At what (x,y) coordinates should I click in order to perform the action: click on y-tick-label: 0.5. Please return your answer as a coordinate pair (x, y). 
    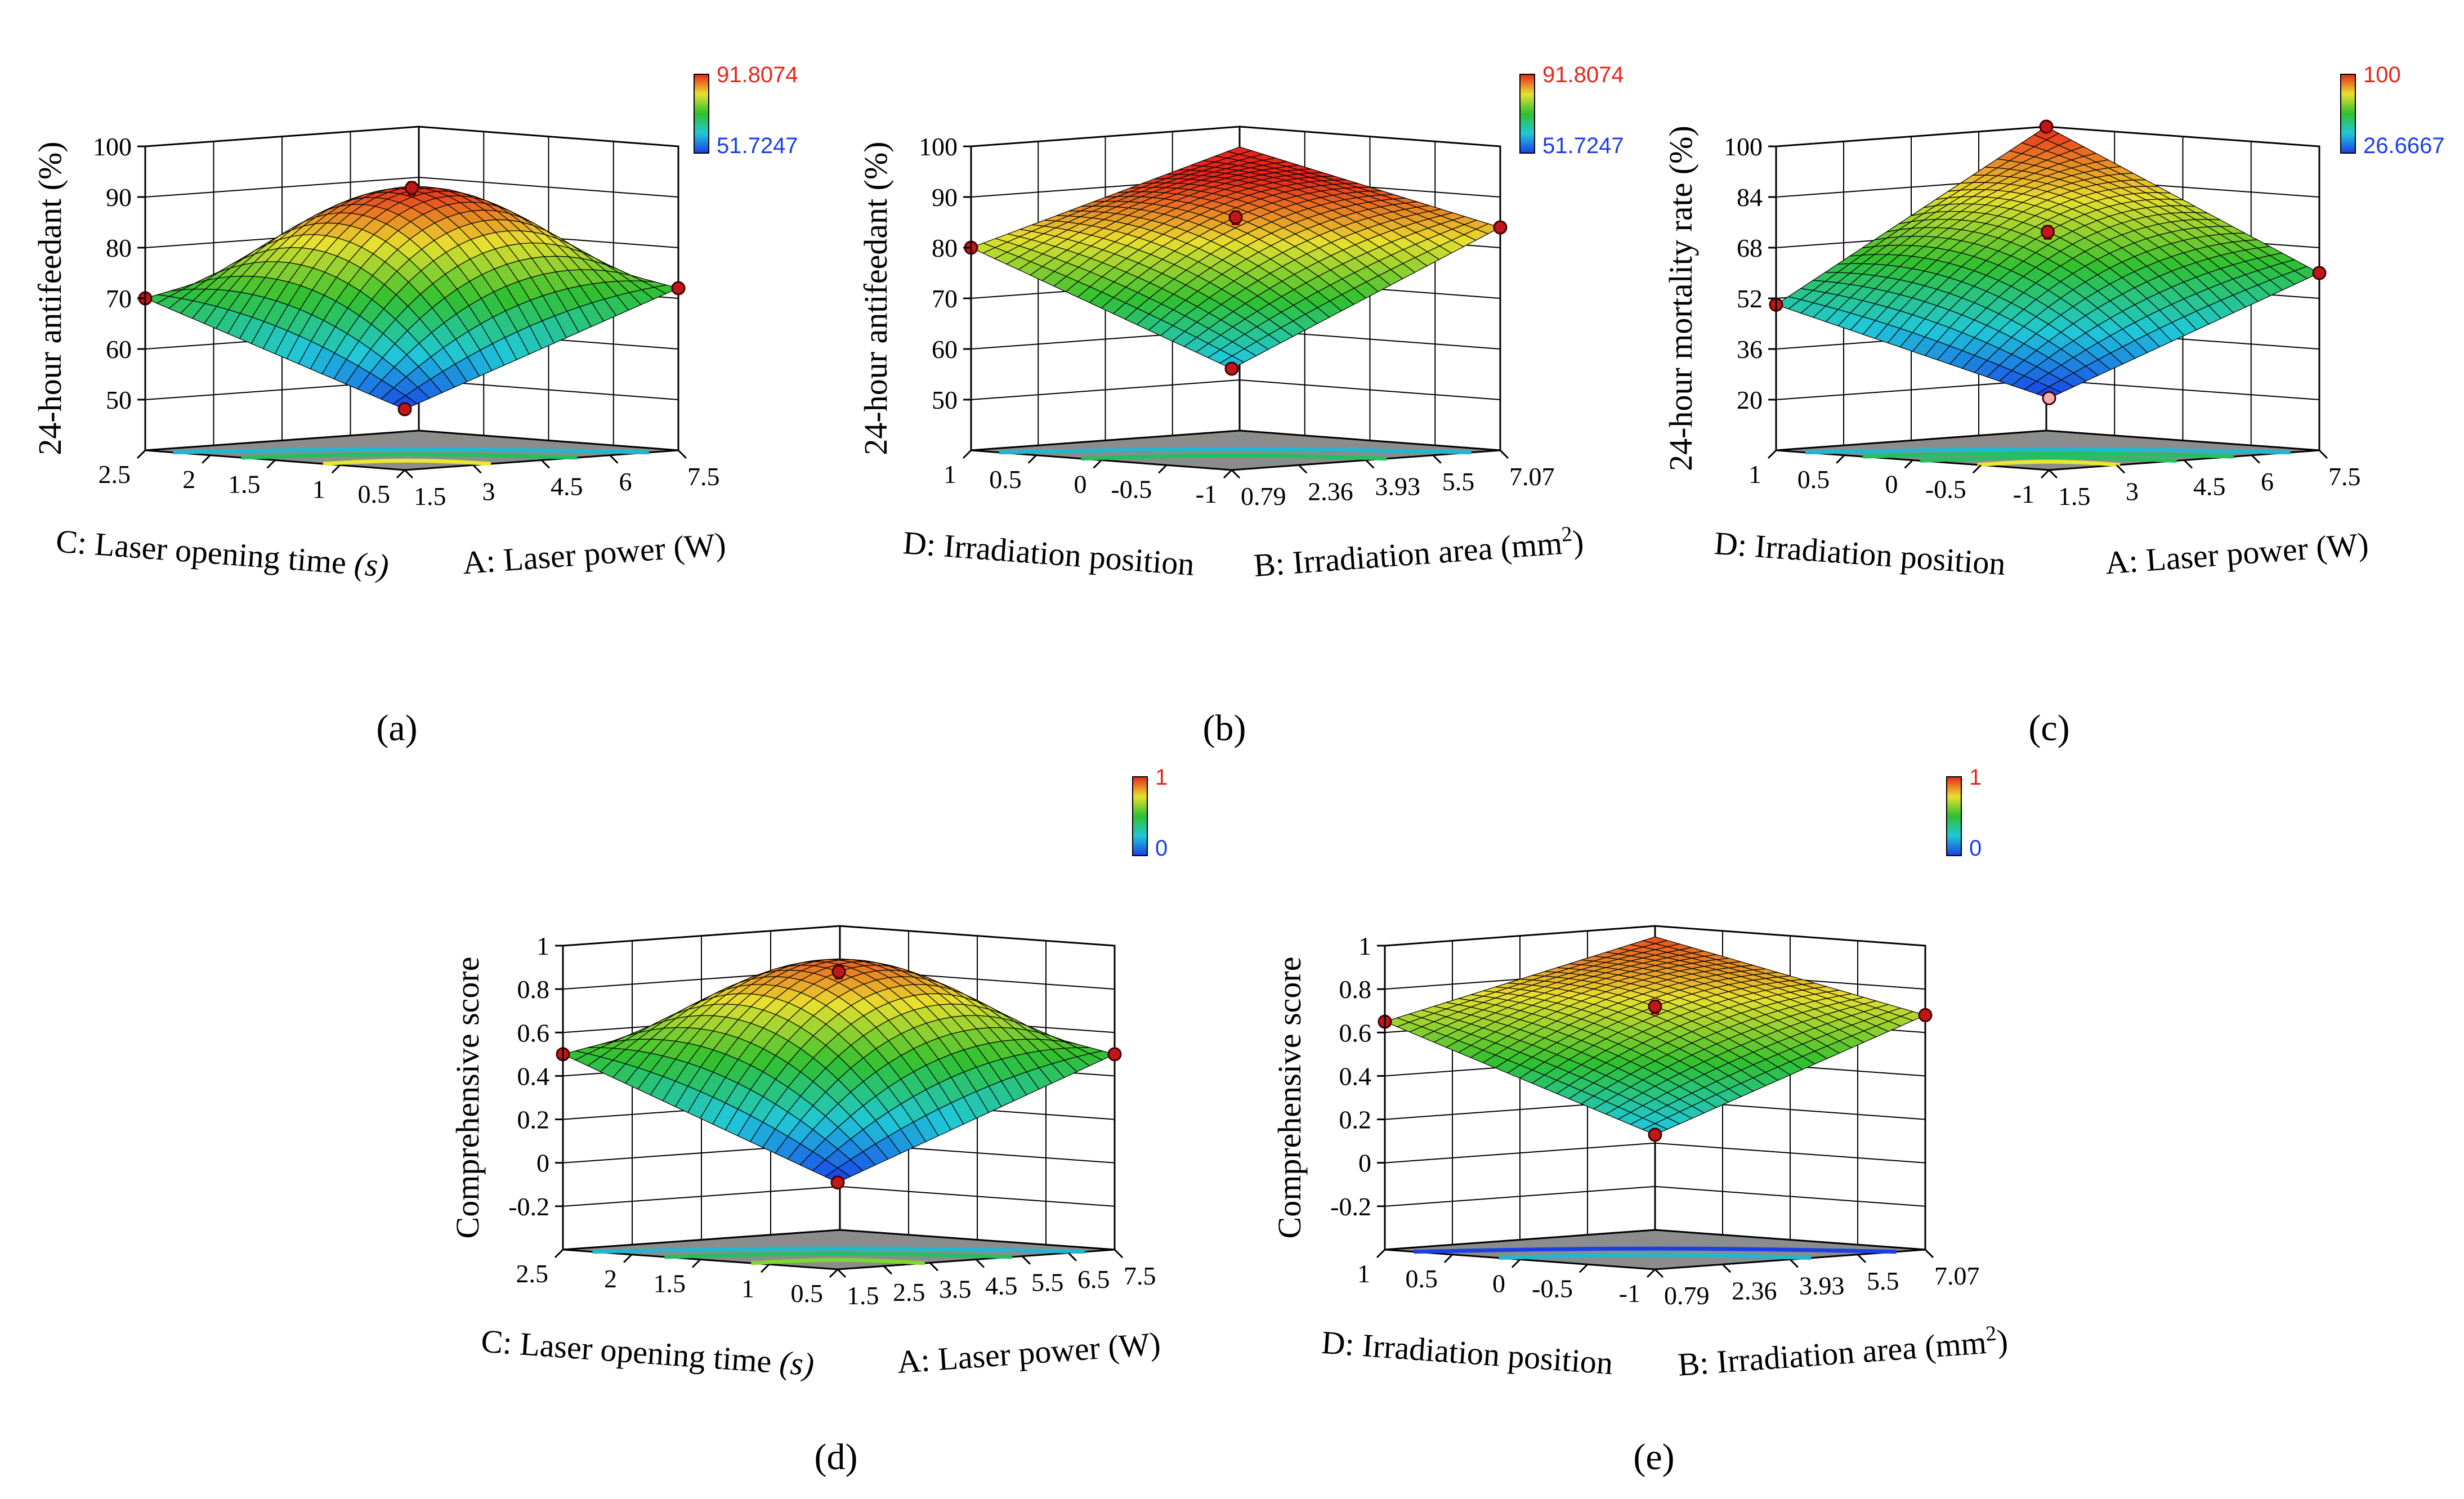
    Looking at the image, I should click on (807, 1294).